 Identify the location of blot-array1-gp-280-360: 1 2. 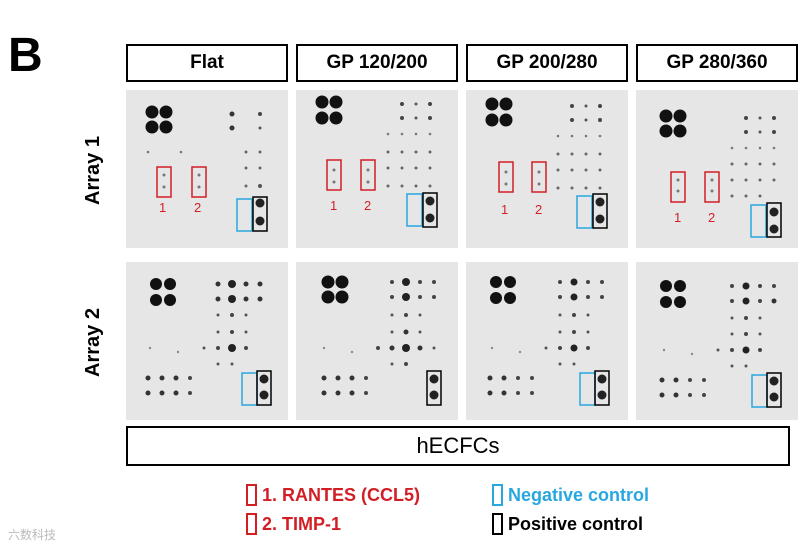
(717, 169).